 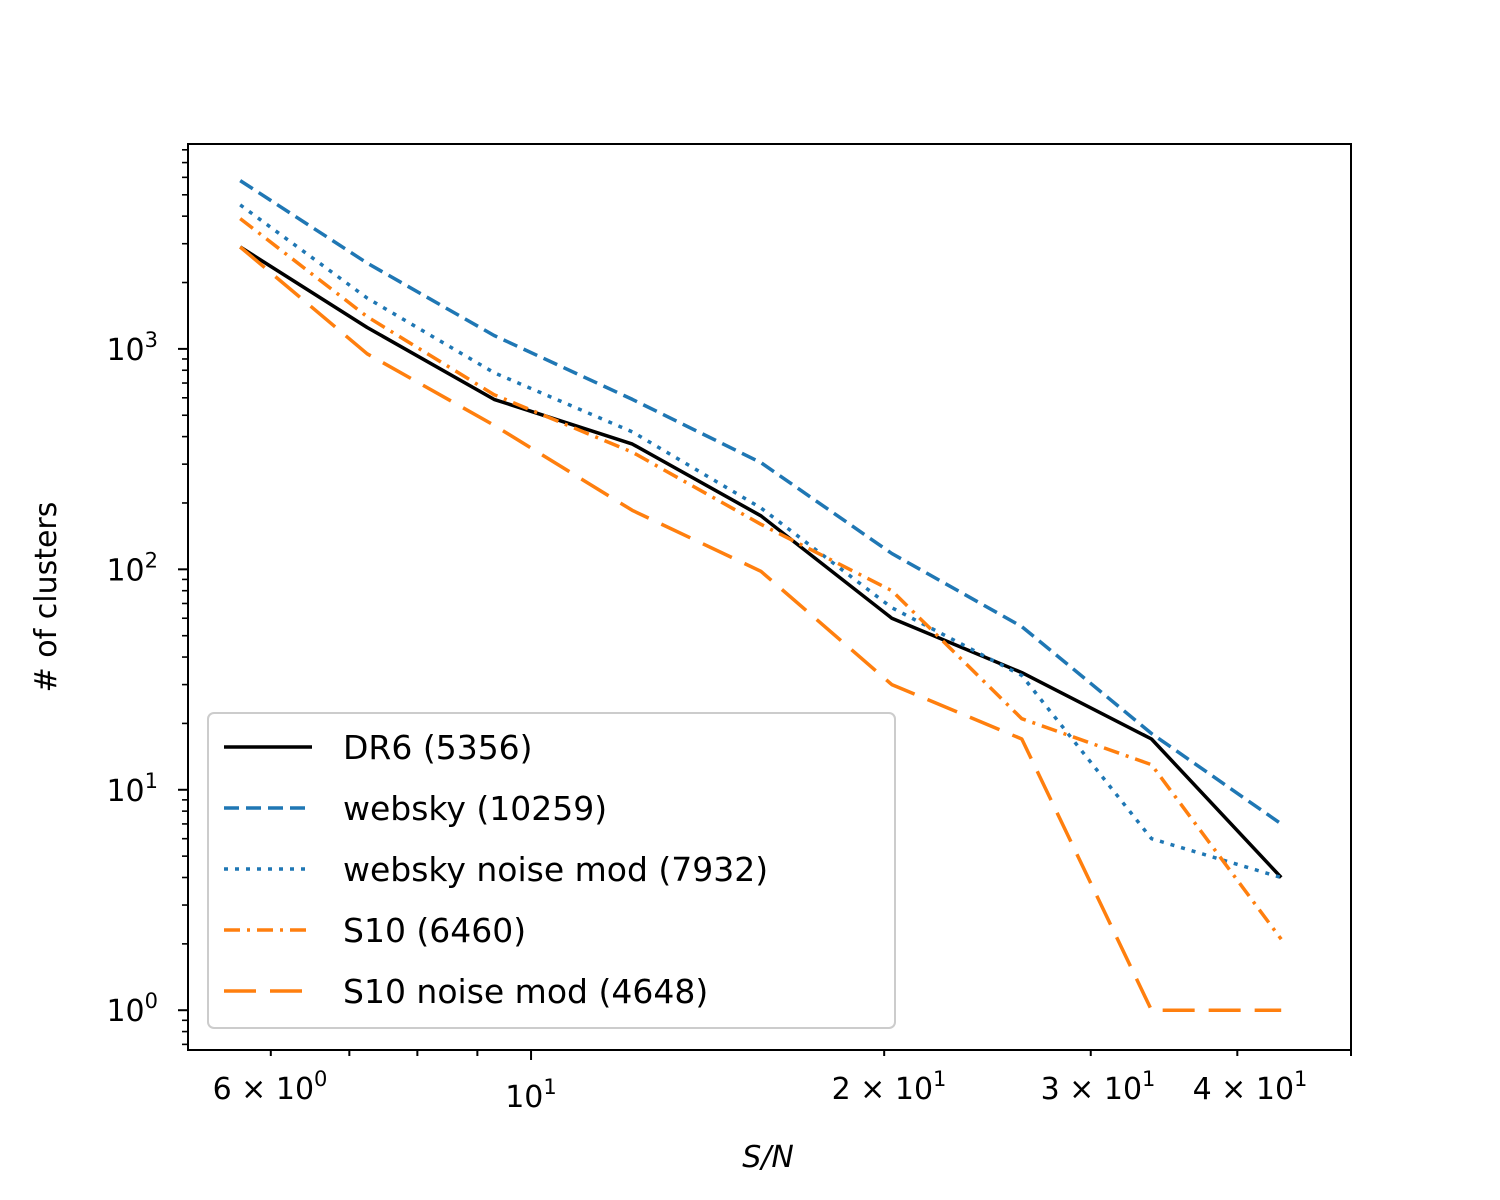 What do you see at coordinates (555, 869) in the screenshot?
I see `legend-label: websky noise mod (7932)` at bounding box center [555, 869].